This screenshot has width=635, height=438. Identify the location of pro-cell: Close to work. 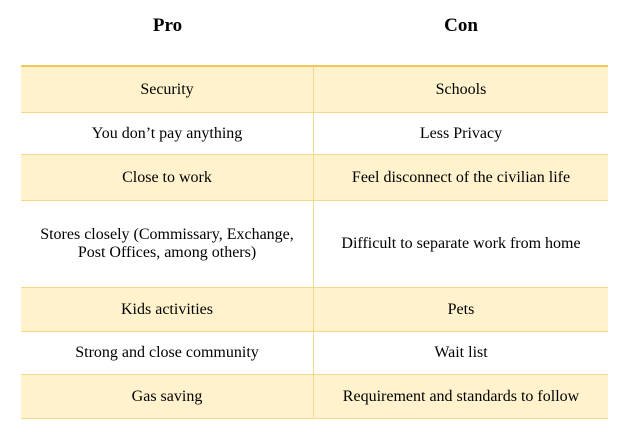
(167, 177).